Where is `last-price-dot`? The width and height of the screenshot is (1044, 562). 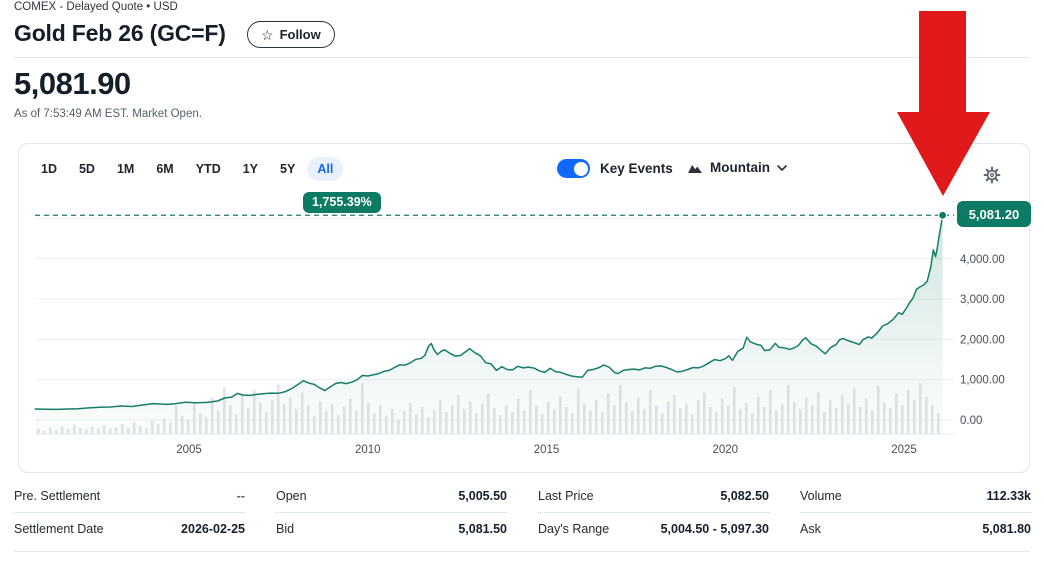 last-price-dot is located at coordinates (943, 215).